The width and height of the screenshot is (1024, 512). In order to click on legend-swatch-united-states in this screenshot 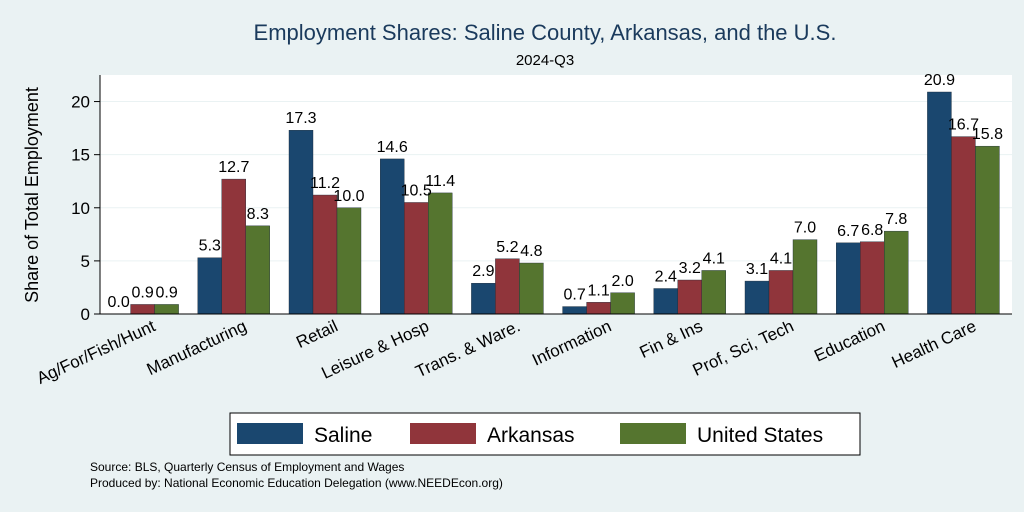, I will do `click(653, 433)`.